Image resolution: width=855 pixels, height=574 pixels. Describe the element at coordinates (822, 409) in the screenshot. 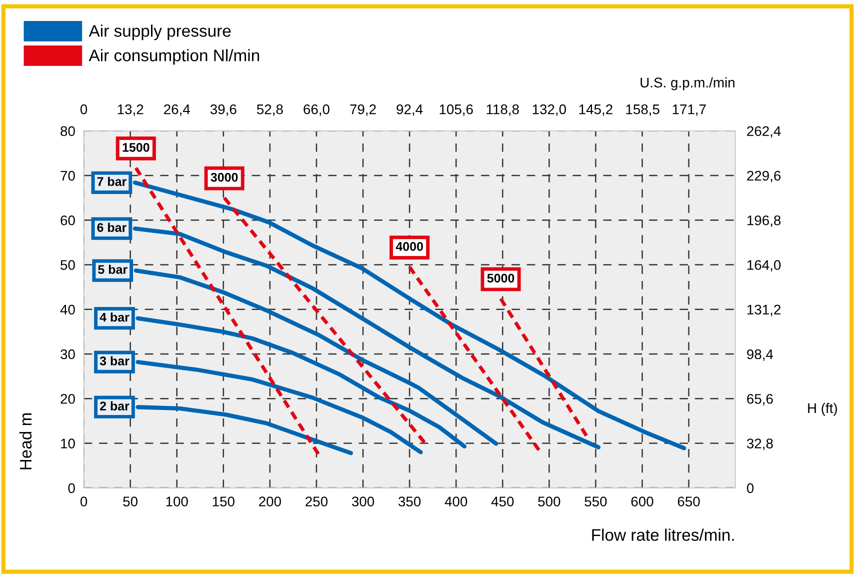

I see `y2-axis-title: H (ft)` at that location.